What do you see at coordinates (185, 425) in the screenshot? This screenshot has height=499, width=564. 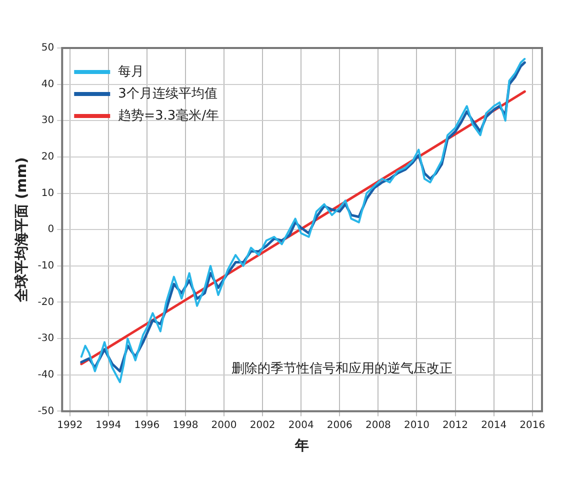 I see `x-tick-label: 1998` at bounding box center [185, 425].